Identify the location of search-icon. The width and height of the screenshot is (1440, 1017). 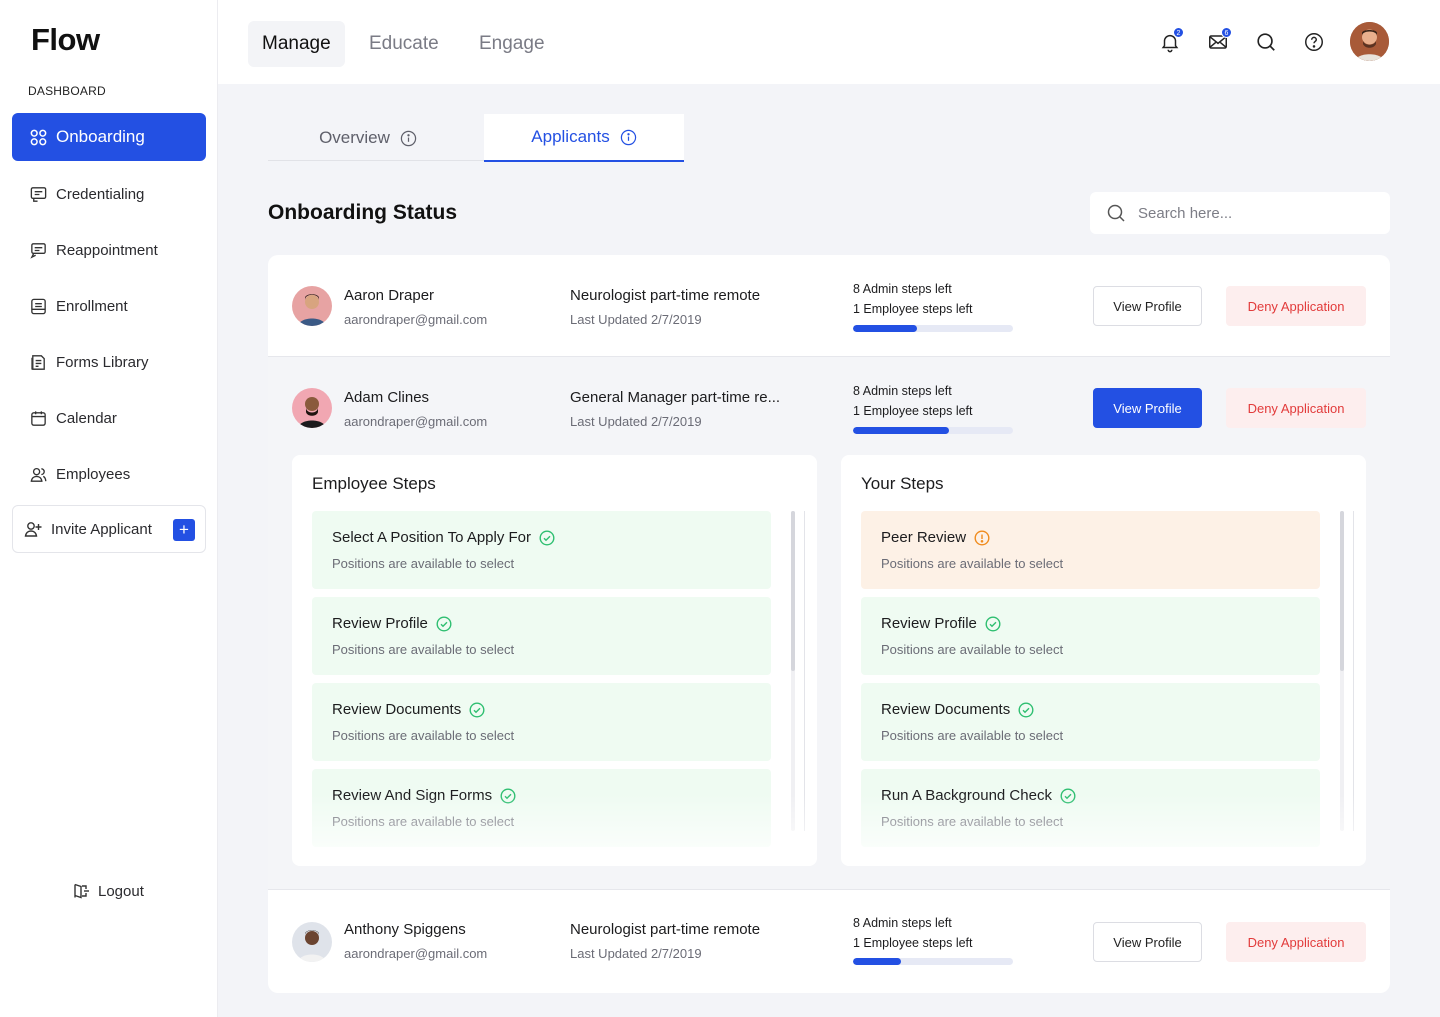
(1116, 213).